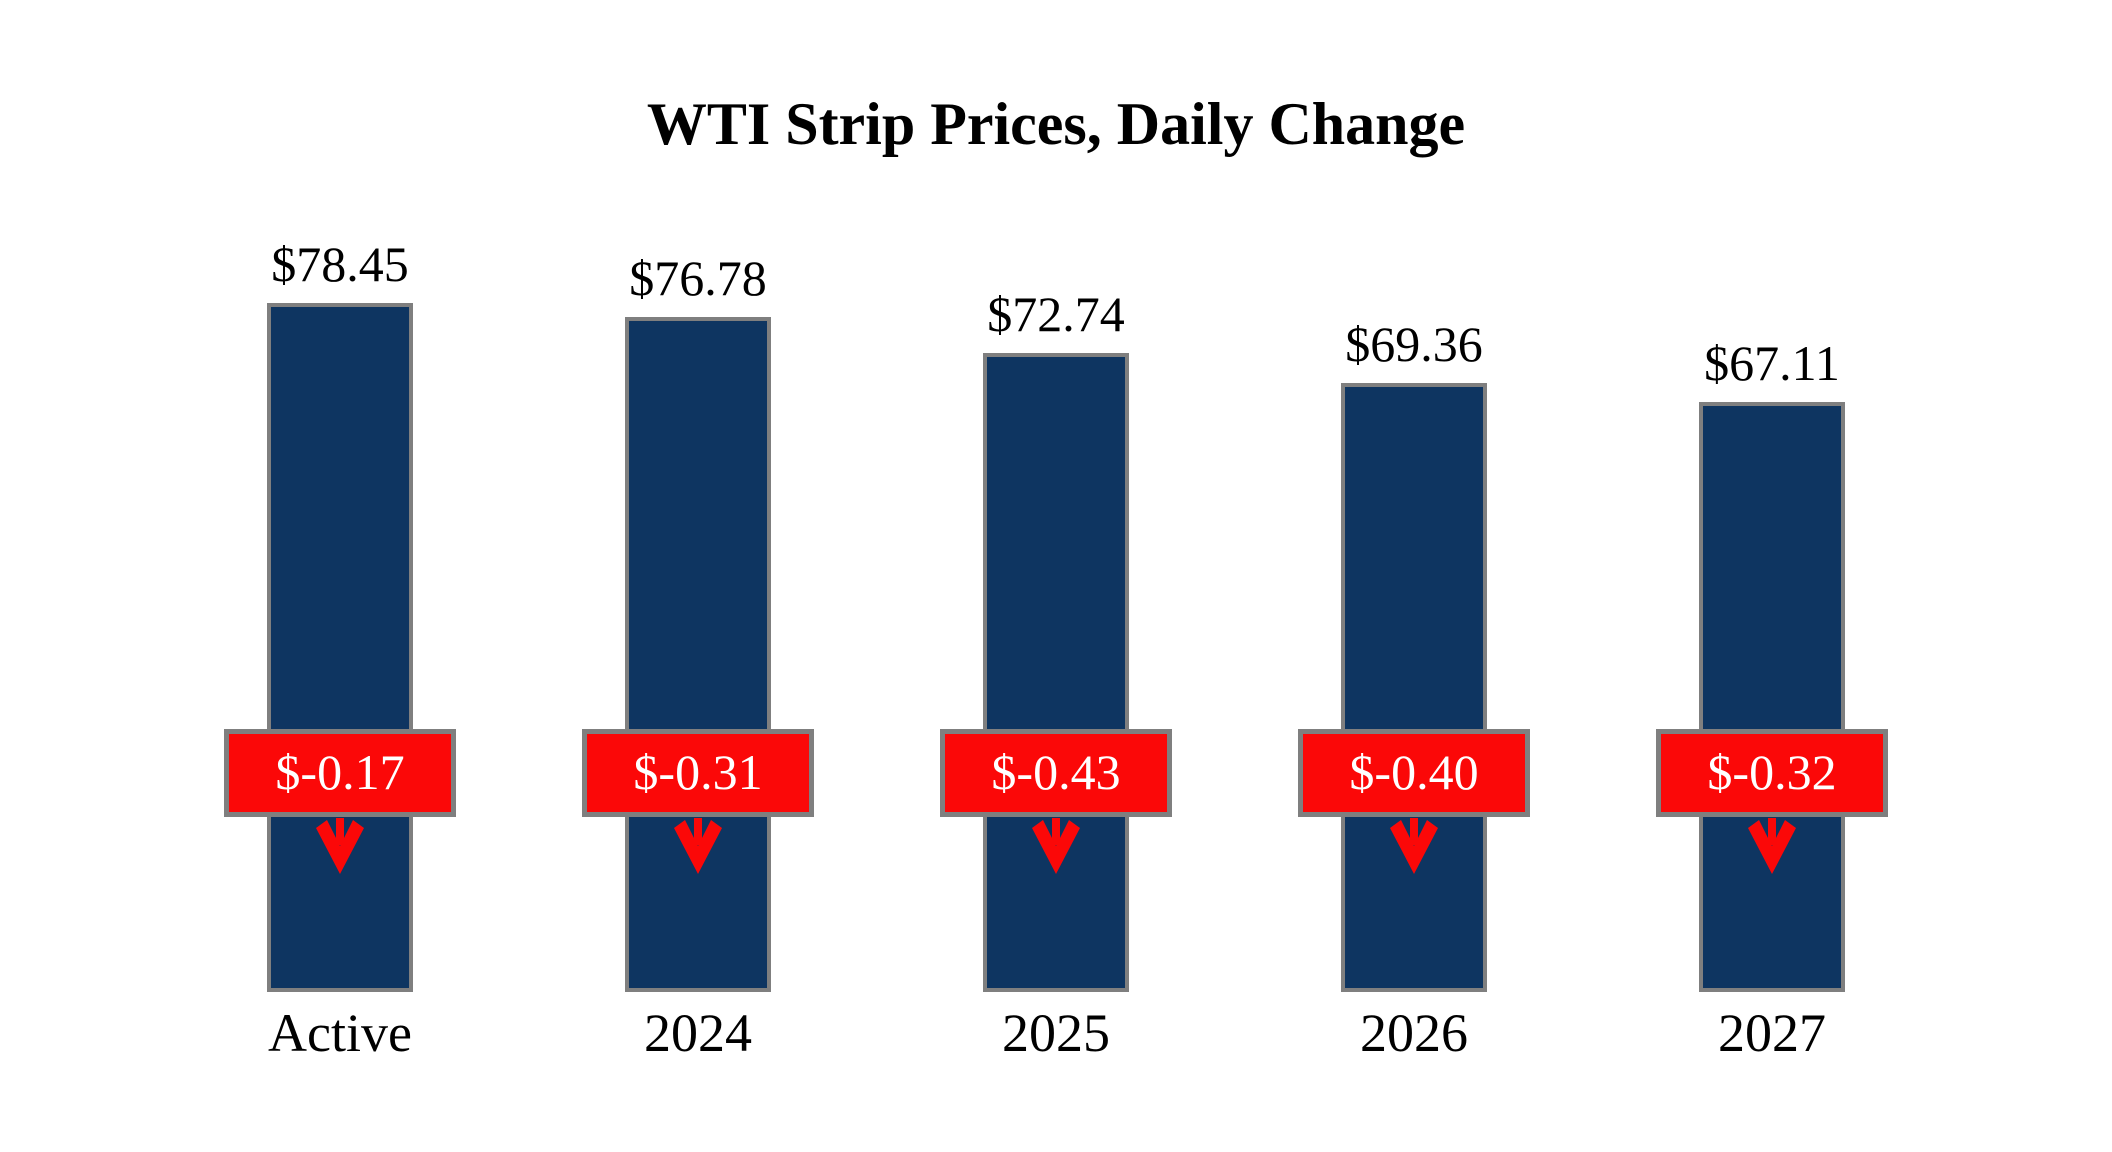  What do you see at coordinates (1056, 1033) in the screenshot?
I see `category-label: 2025` at bounding box center [1056, 1033].